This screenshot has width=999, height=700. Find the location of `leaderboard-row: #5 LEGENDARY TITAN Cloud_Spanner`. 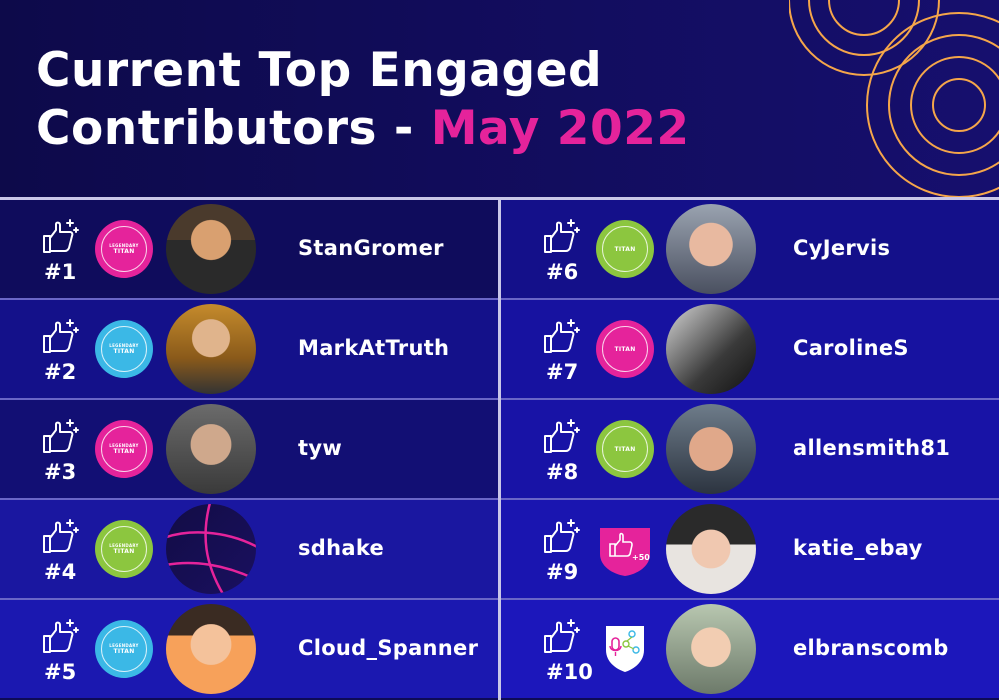

leaderboard-row: #5 LEGENDARY TITAN Cloud_Spanner is located at coordinates (249, 649).